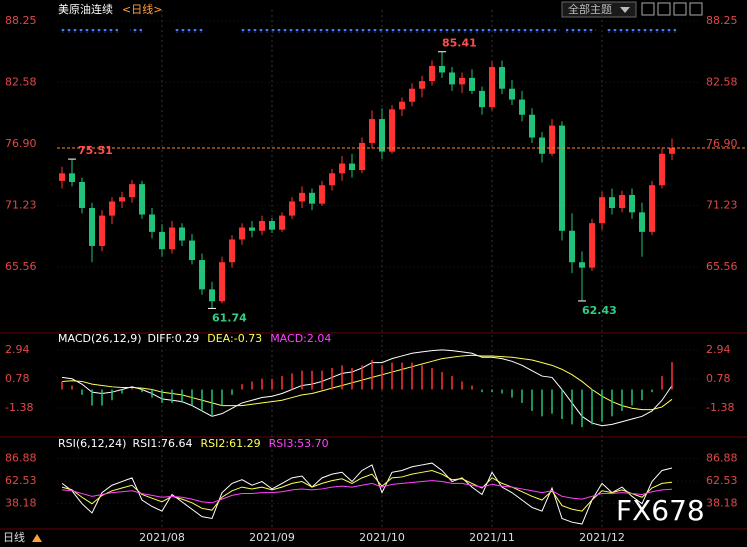 The image size is (747, 547). I want to click on y-tick-label: 82.58, so click(21, 81).